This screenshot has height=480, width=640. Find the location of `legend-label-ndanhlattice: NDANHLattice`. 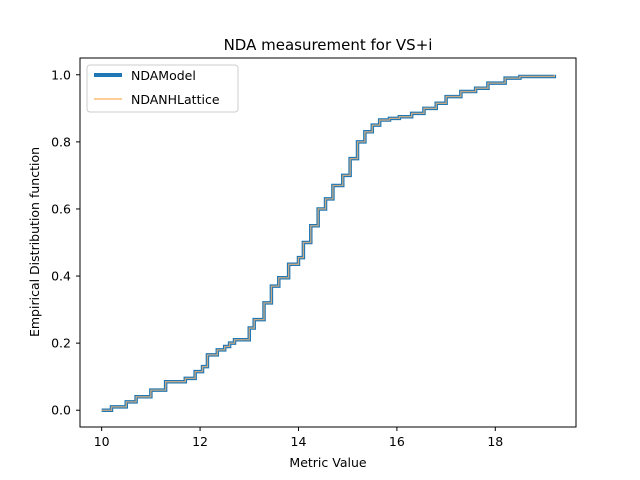

legend-label-ndanhlattice: NDANHLattice is located at coordinates (175, 99).